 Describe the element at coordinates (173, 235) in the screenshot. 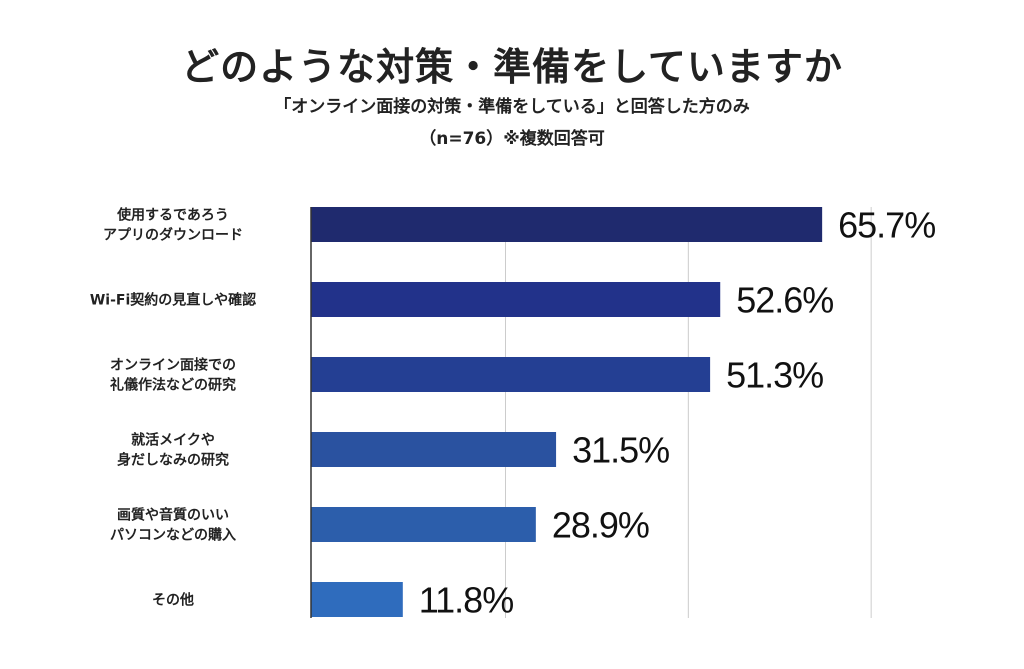

I see `category-label: アプリのダウンロード` at that location.